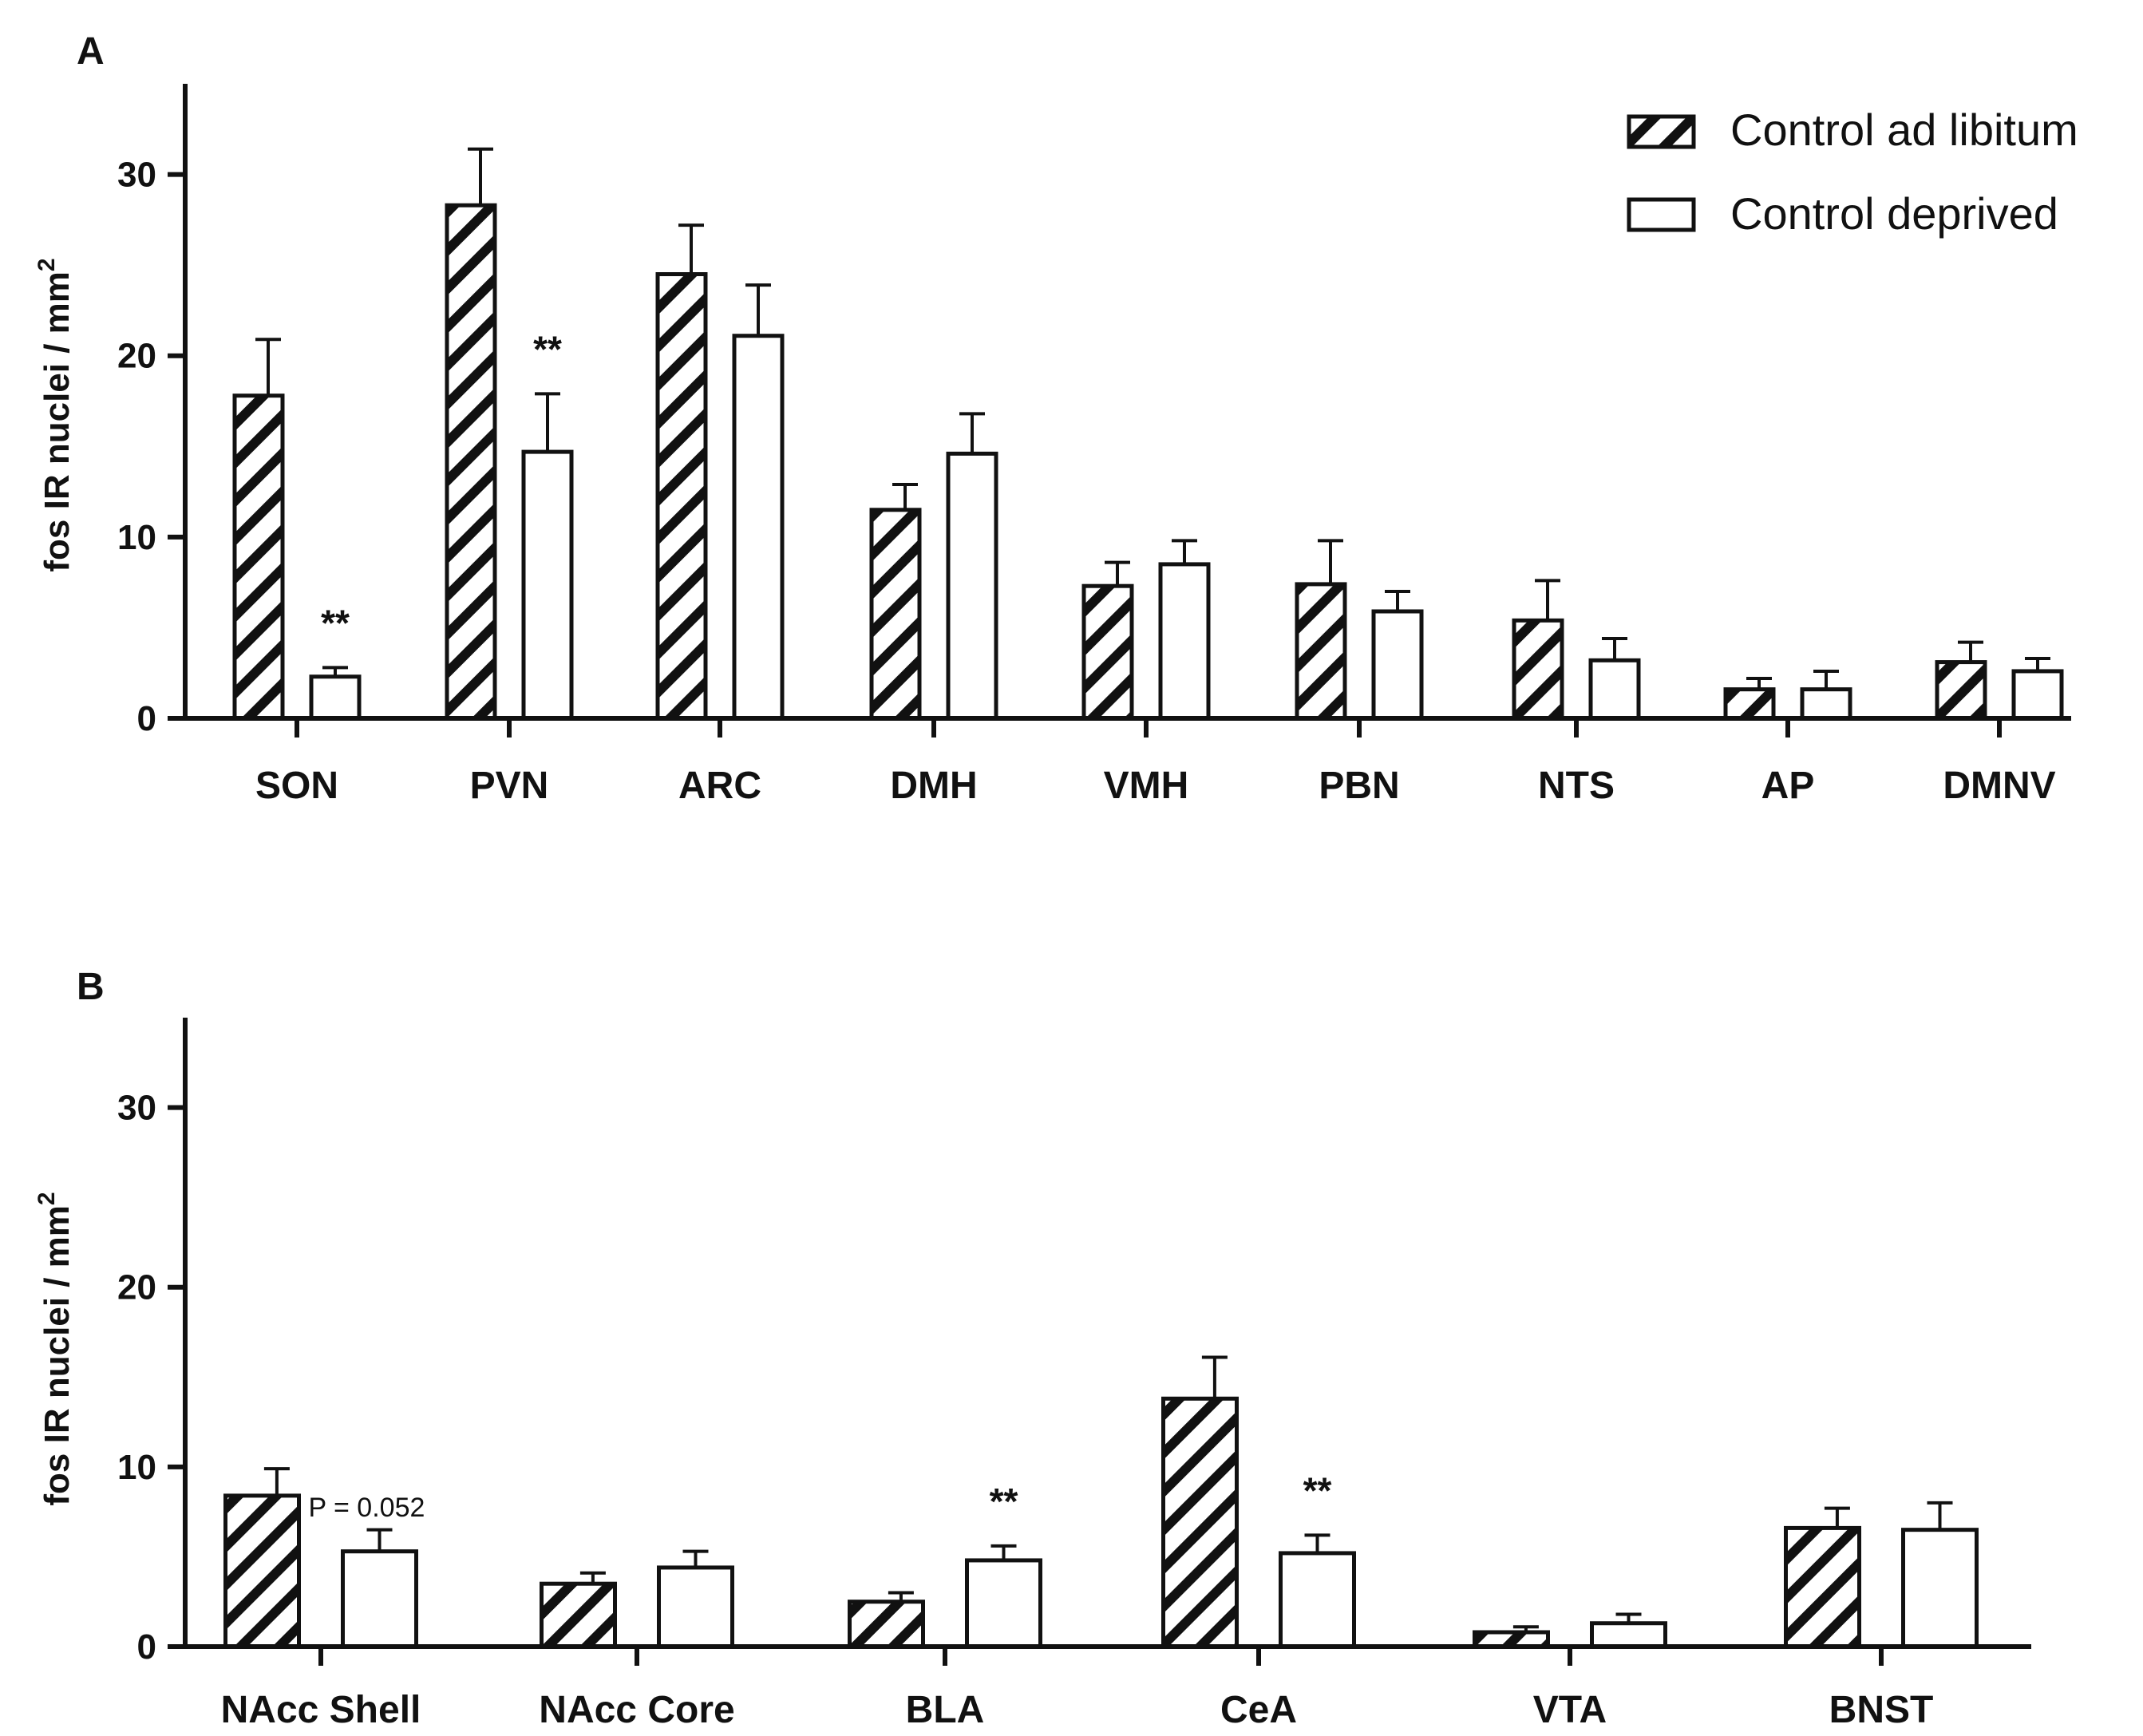 The width and height of the screenshot is (2143, 1736). What do you see at coordinates (972, 586) in the screenshot?
I see `panel-a-bar-dmh-deprived` at bounding box center [972, 586].